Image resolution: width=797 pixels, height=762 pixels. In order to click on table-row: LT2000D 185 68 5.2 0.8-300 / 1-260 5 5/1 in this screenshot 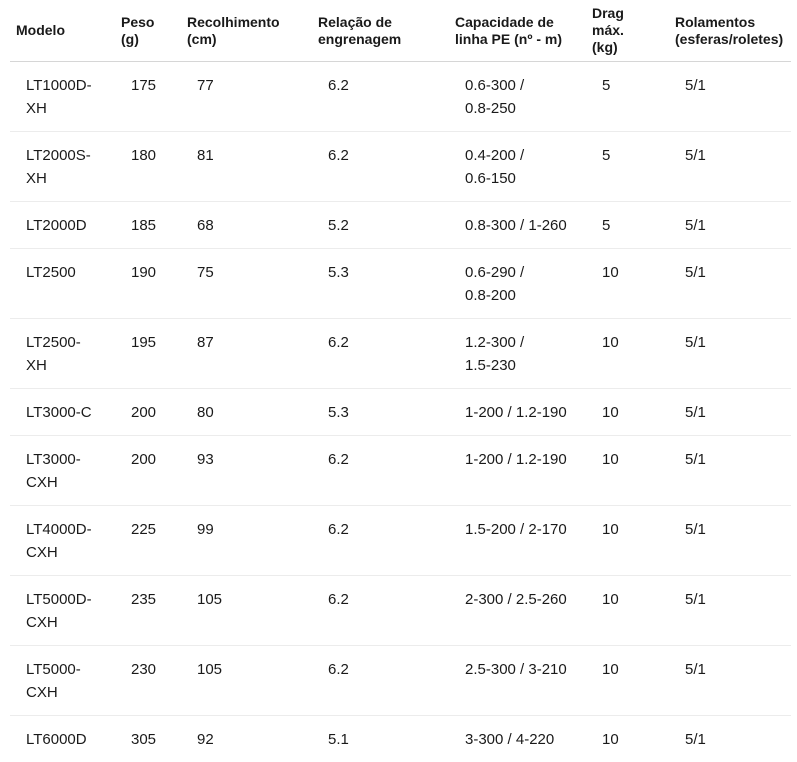, I will do `click(400, 225)`.